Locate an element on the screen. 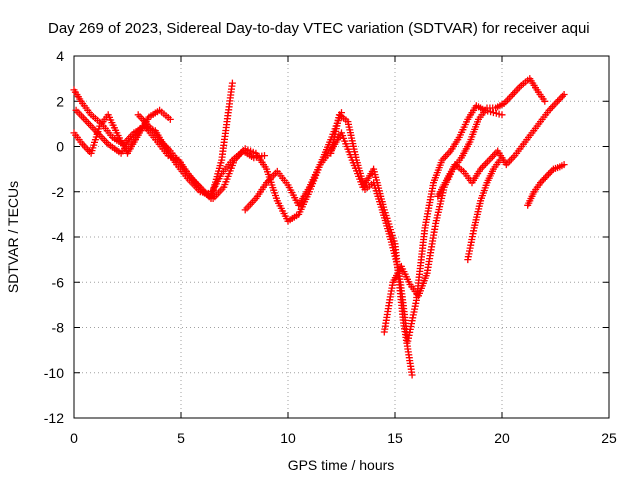 This screenshot has height=480, width=640. y-tick-label: -8 is located at coordinates (58, 328).